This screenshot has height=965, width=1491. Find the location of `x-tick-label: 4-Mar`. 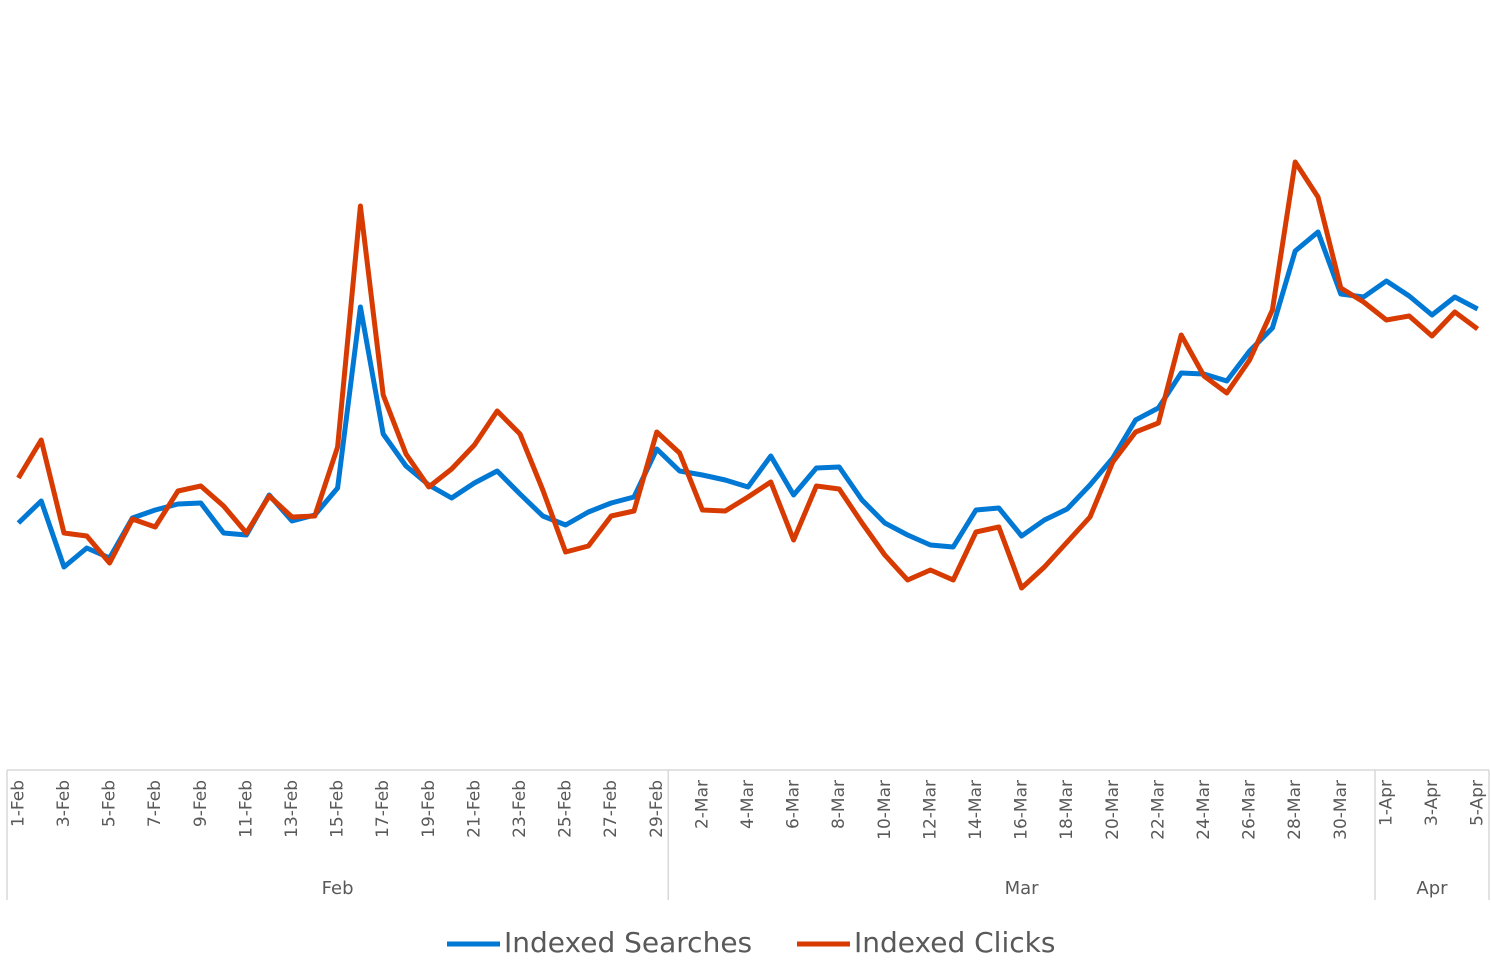

x-tick-label: 4-Mar is located at coordinates (748, 804).